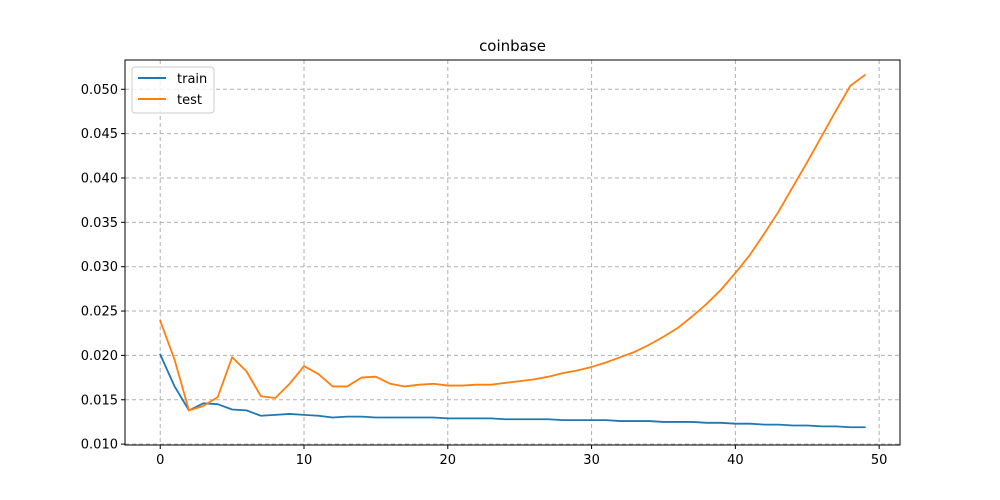 The height and width of the screenshot is (500, 1000). I want to click on y-tick-label: 0.035, so click(99, 223).